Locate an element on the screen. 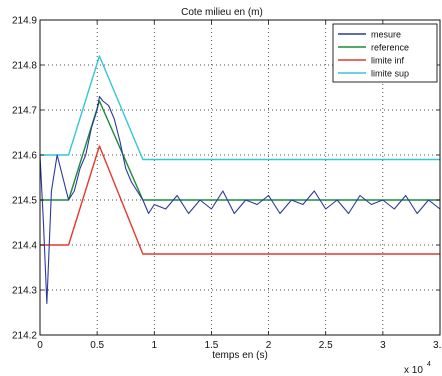  y-tick-label: 214.3 is located at coordinates (24, 291).